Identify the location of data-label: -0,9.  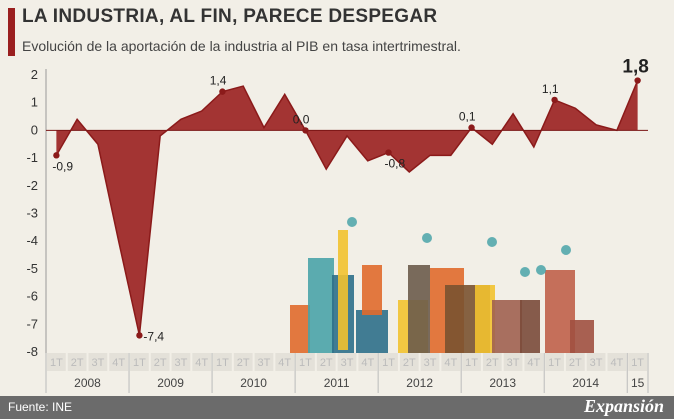
(62, 166).